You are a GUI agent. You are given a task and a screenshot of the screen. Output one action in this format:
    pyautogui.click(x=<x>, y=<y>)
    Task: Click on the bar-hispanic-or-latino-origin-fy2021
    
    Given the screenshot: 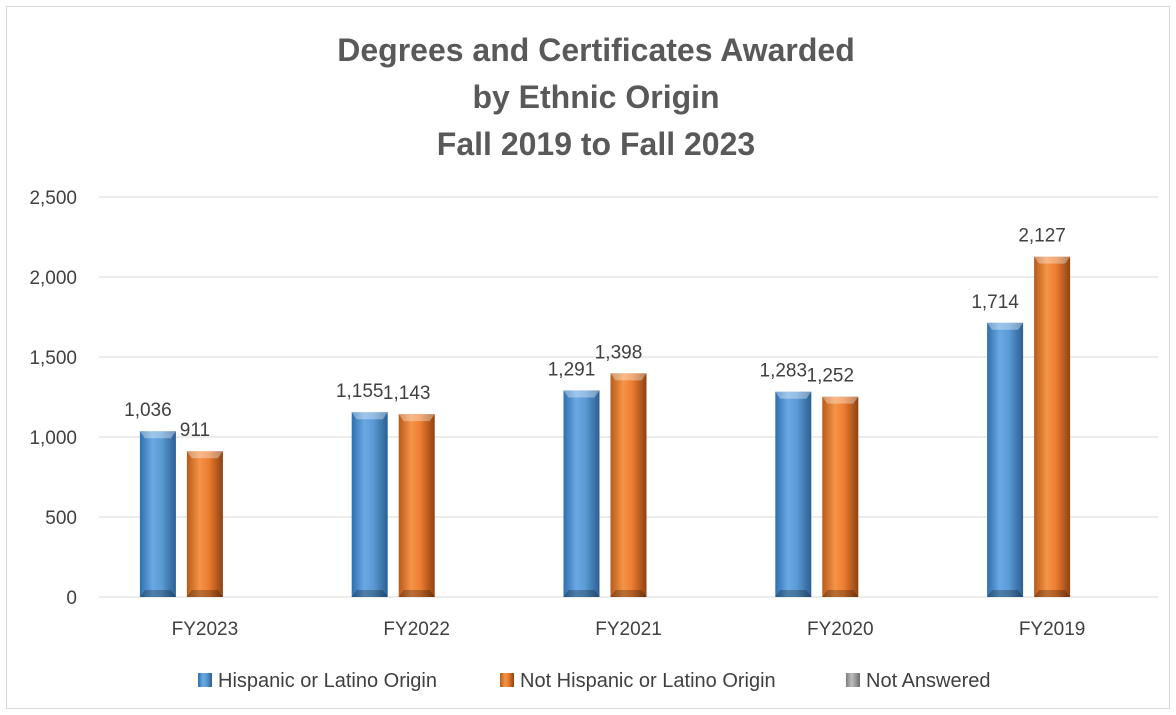 What is the action you would take?
    pyautogui.click(x=581, y=493)
    